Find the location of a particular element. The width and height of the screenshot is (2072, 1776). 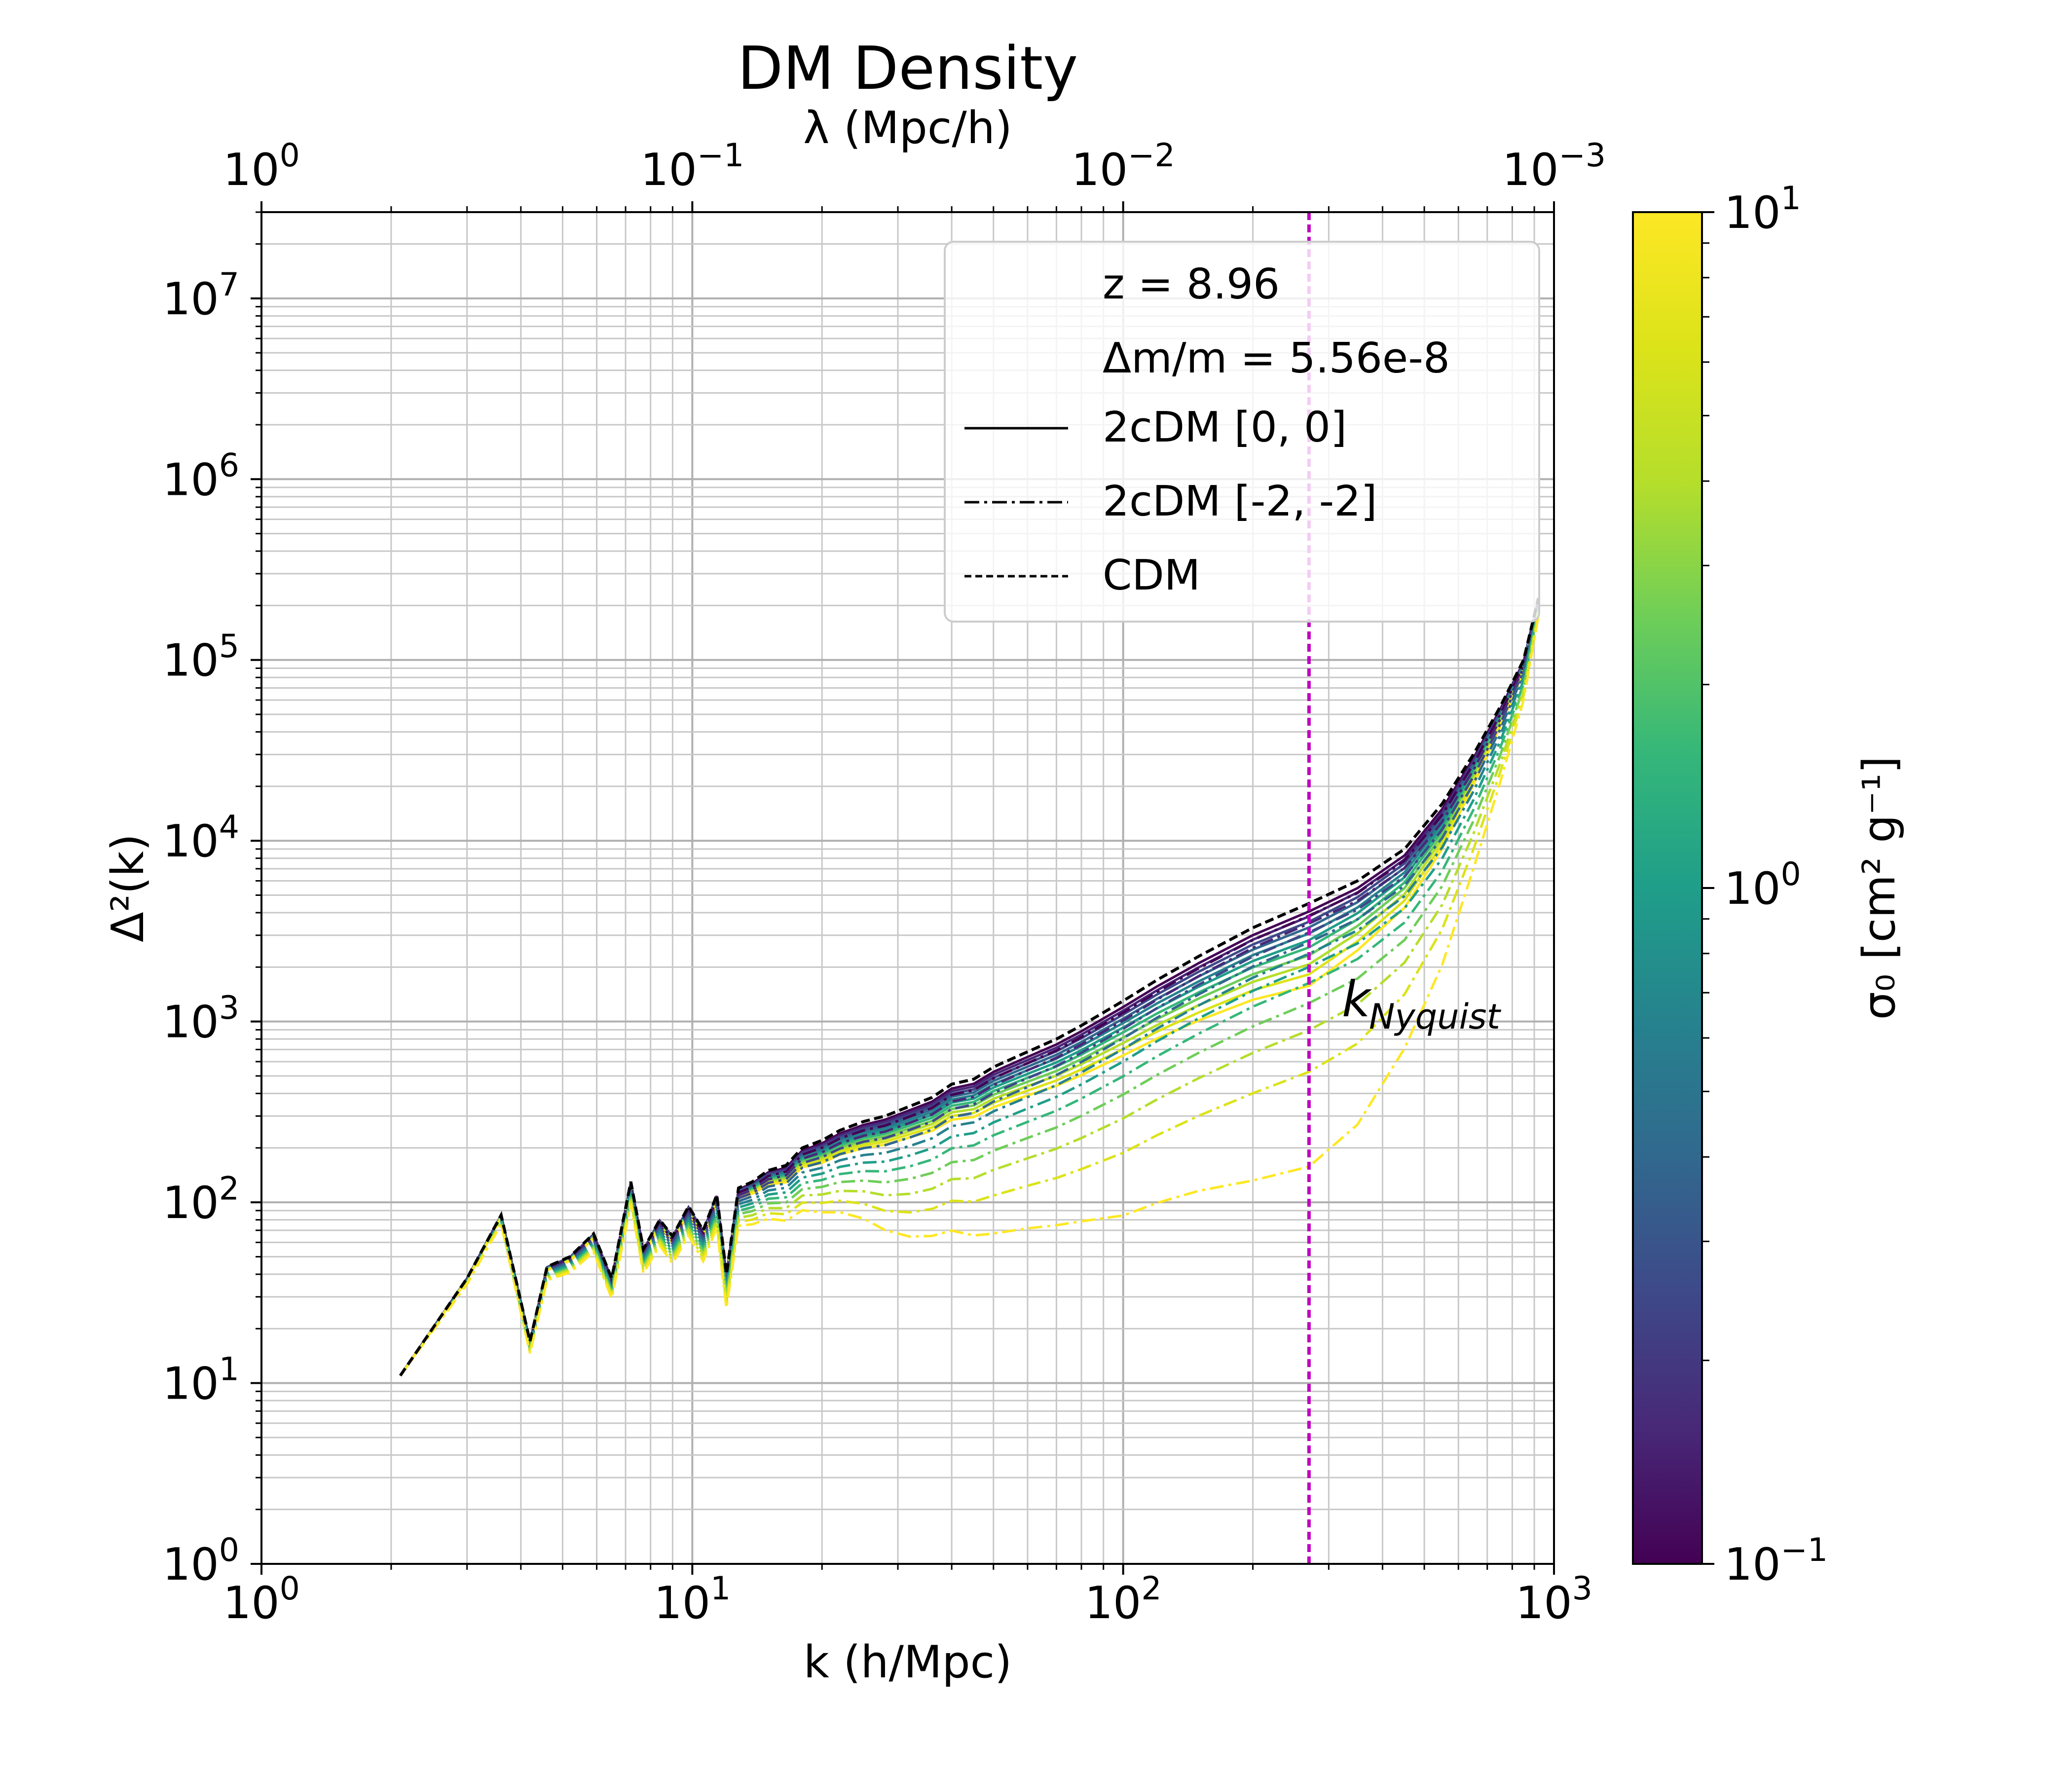

y-axis-label: Δ²(k) is located at coordinates (128, 888).